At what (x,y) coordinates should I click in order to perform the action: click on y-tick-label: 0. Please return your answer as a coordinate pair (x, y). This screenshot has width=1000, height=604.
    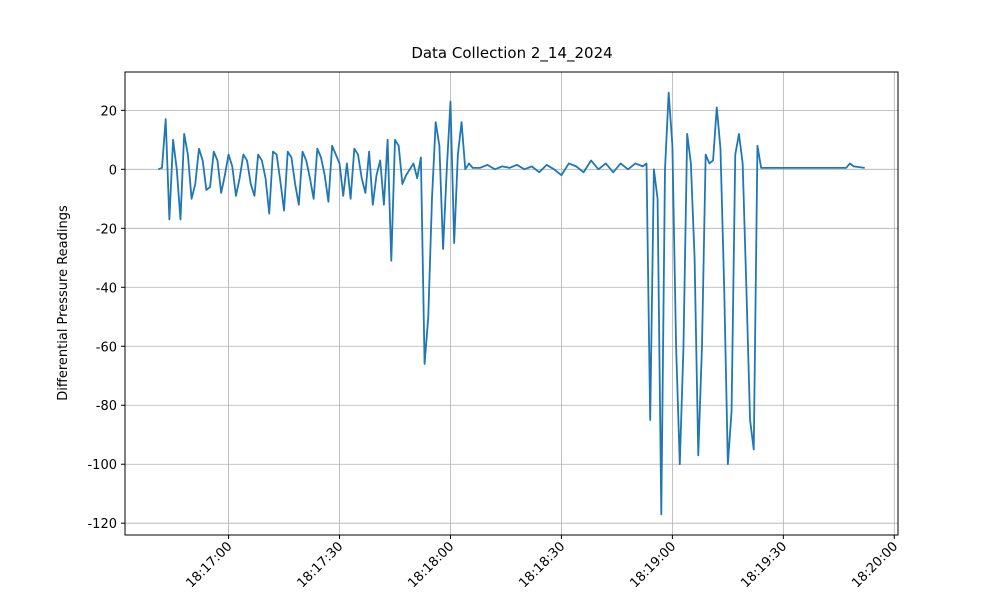
    Looking at the image, I should click on (113, 170).